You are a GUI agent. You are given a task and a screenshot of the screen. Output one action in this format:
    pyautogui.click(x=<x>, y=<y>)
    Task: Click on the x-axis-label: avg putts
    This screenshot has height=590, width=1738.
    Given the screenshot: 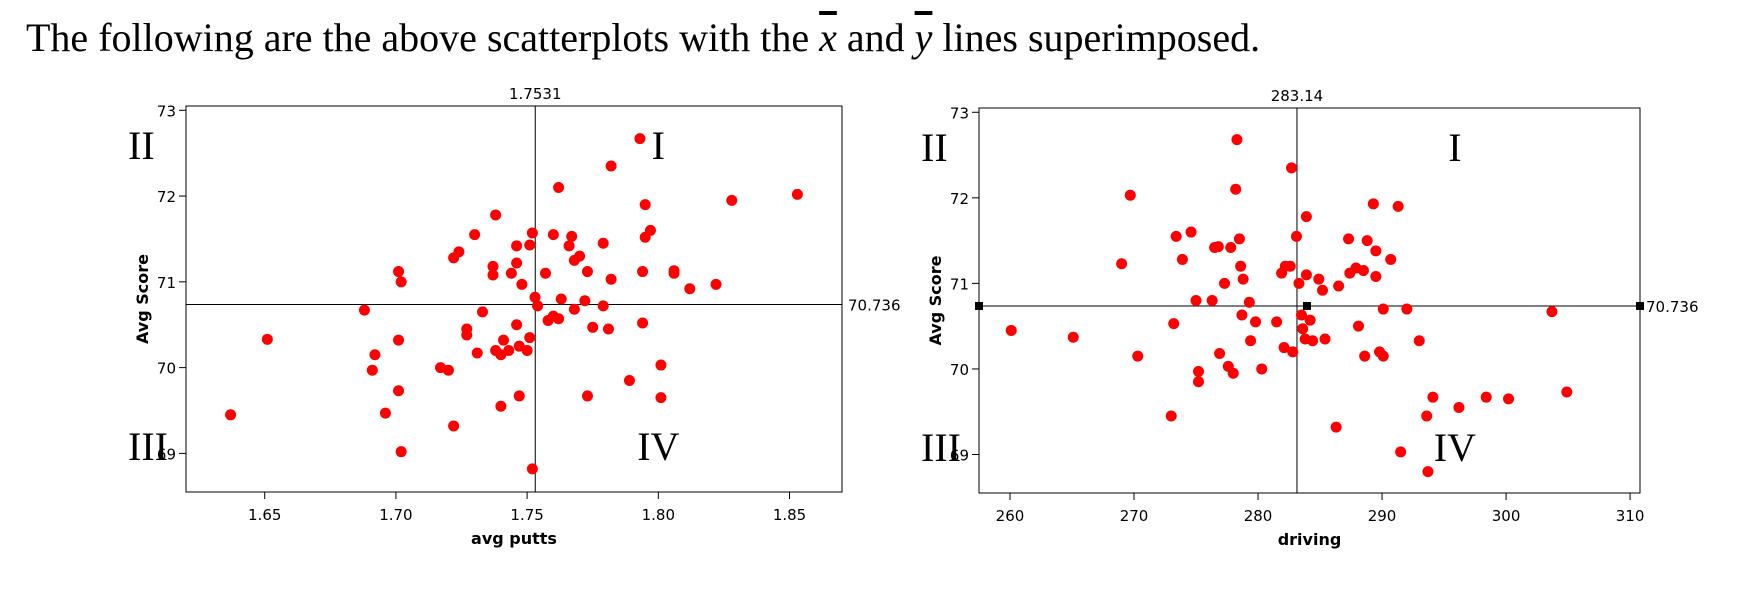 What is the action you would take?
    pyautogui.click(x=514, y=538)
    